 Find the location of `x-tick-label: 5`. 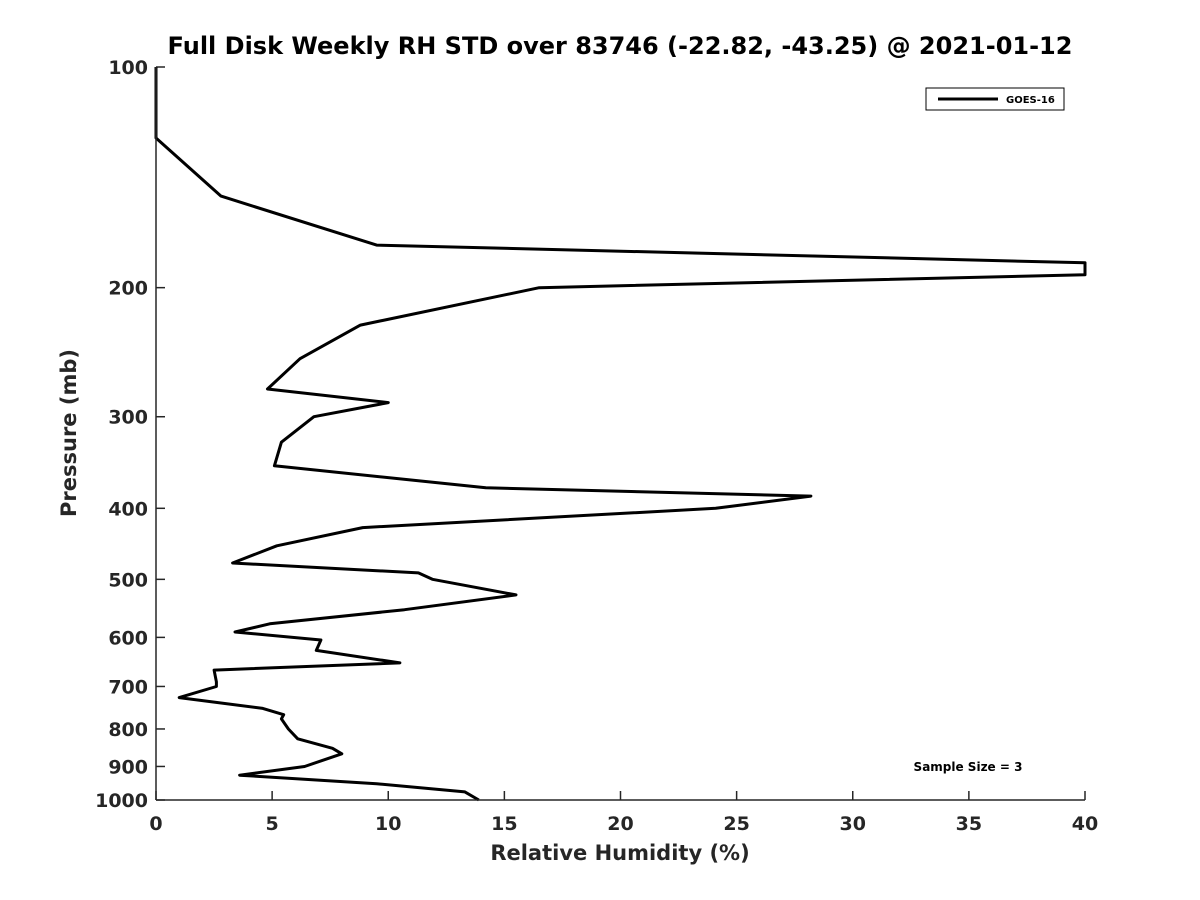

x-tick-label: 5 is located at coordinates (272, 824).